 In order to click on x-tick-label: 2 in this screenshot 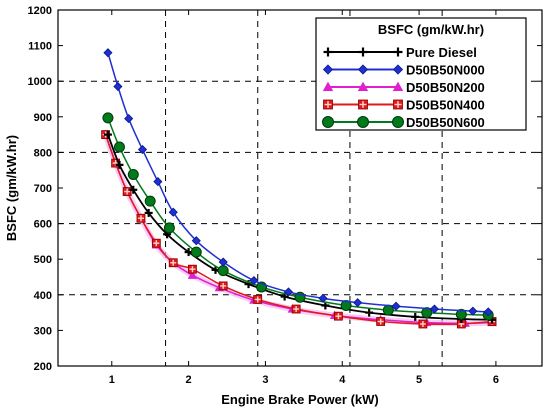, I will do `click(189, 380)`.